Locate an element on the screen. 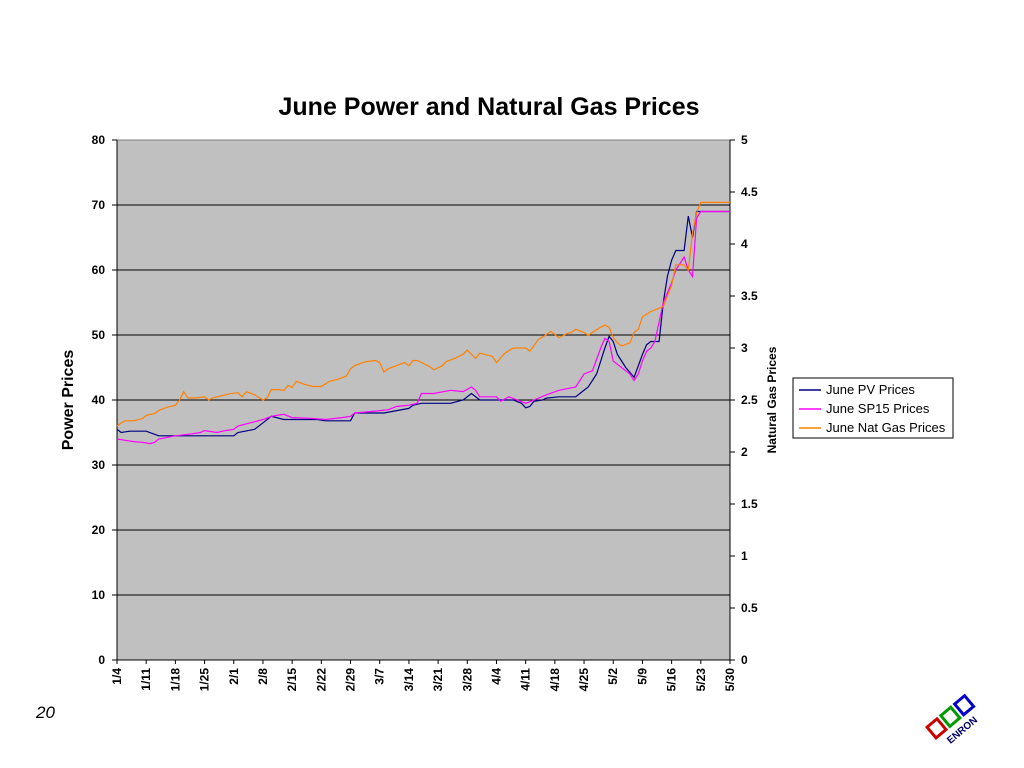  x-tick-label: 5/2 is located at coordinates (613, 676).